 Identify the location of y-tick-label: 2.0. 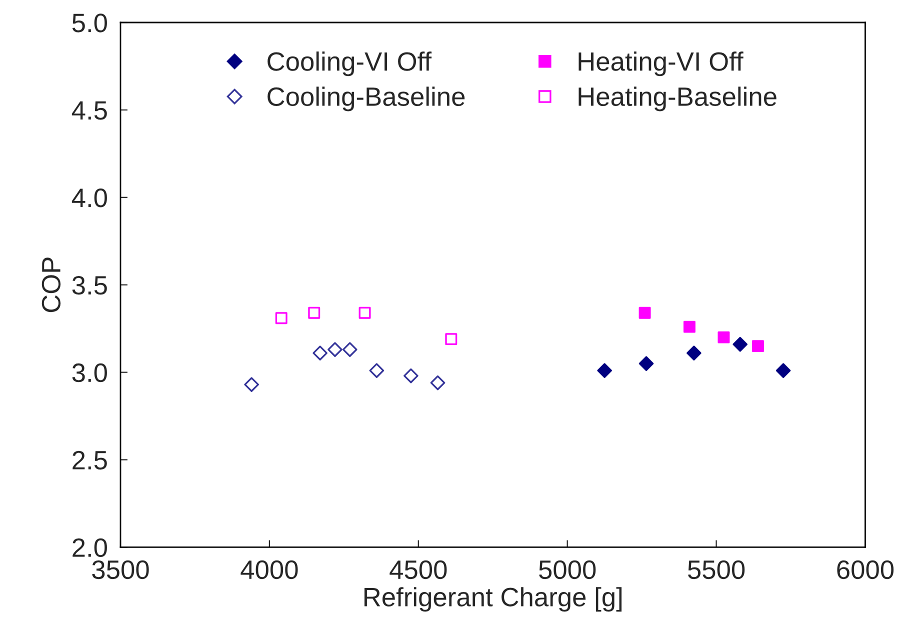
(89, 548).